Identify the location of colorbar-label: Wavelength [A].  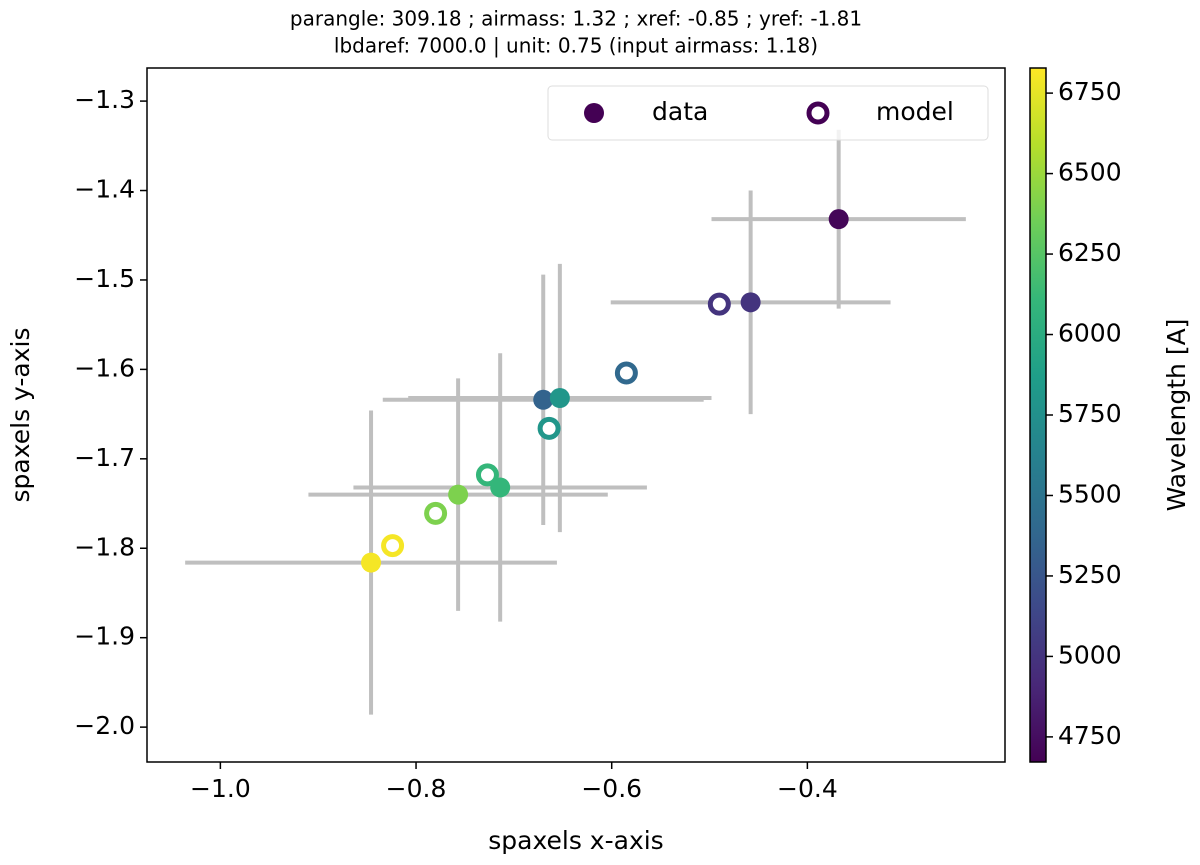
(1176, 415).